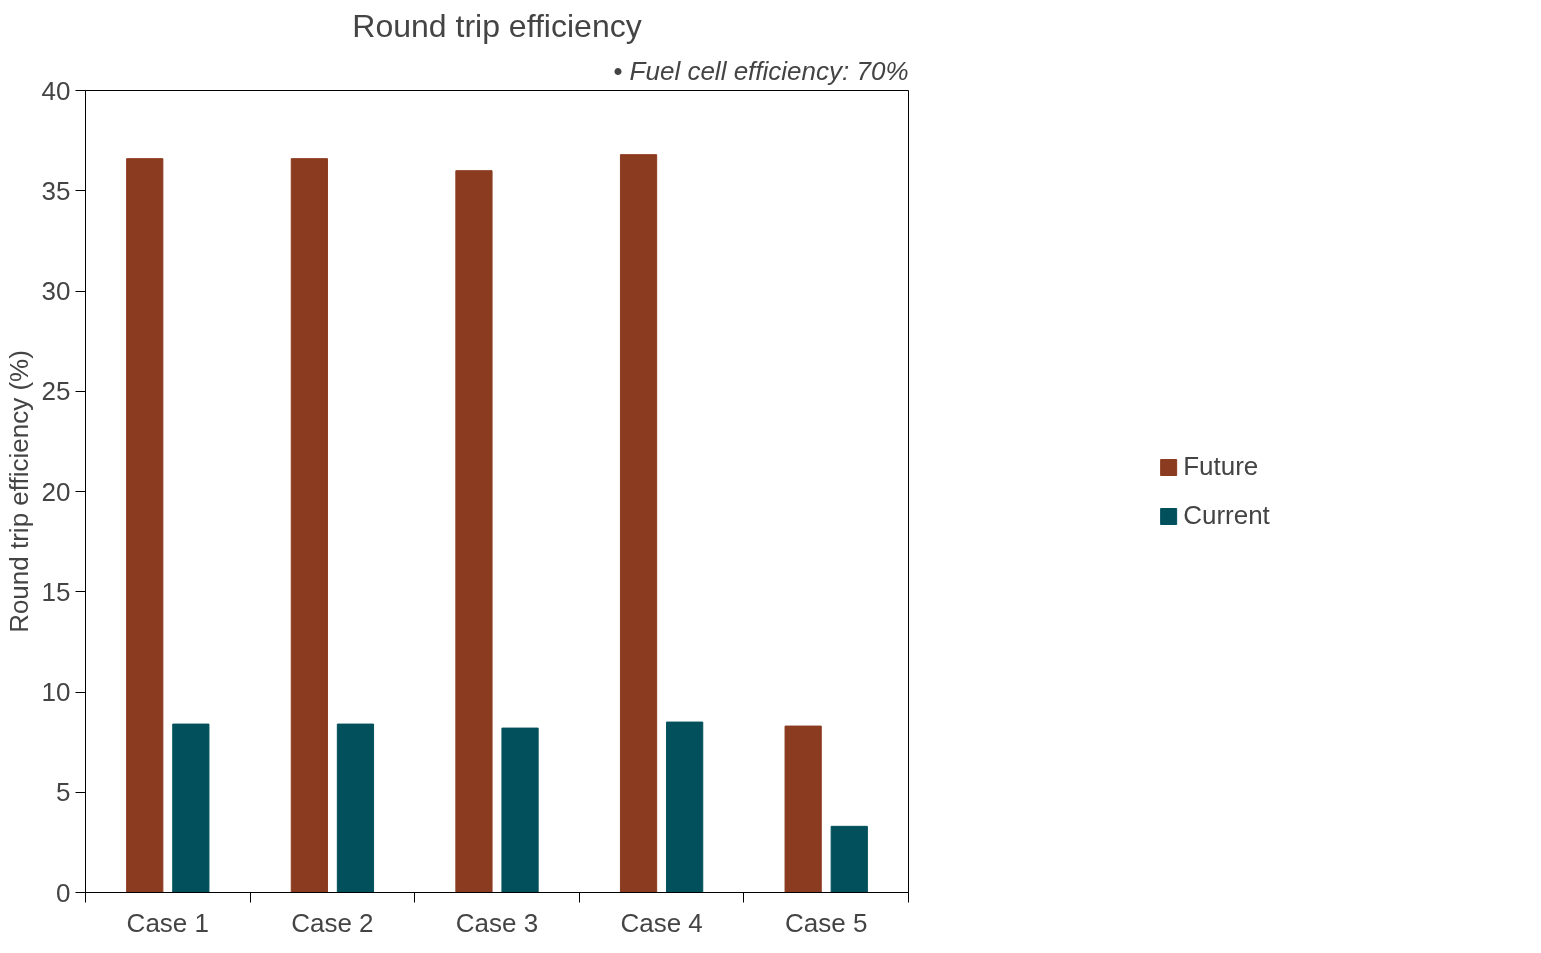  Describe the element at coordinates (56, 391) in the screenshot. I see `y-tick-label: 25` at that location.